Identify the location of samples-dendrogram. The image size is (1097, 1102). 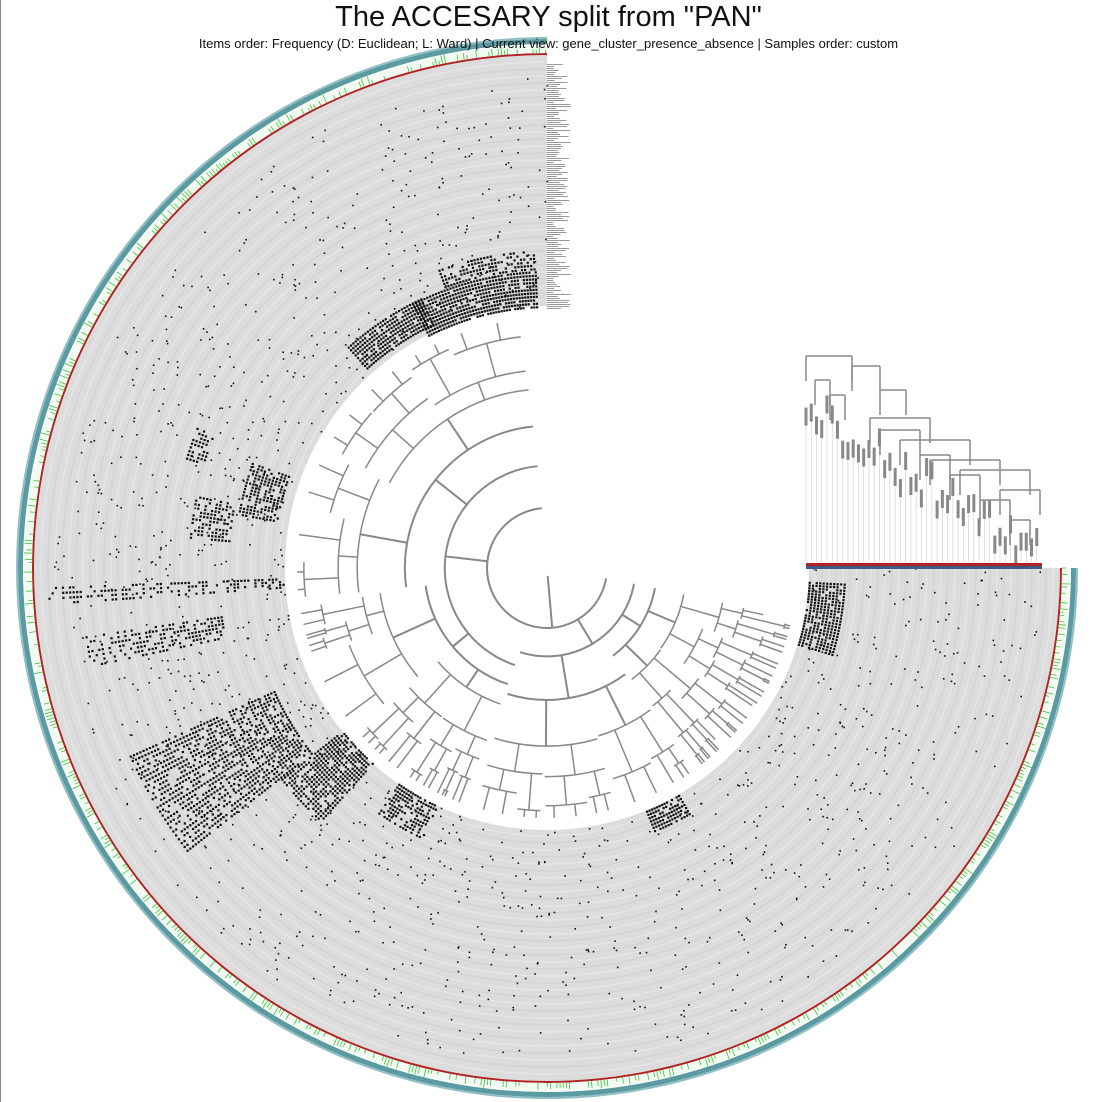
(923, 462).